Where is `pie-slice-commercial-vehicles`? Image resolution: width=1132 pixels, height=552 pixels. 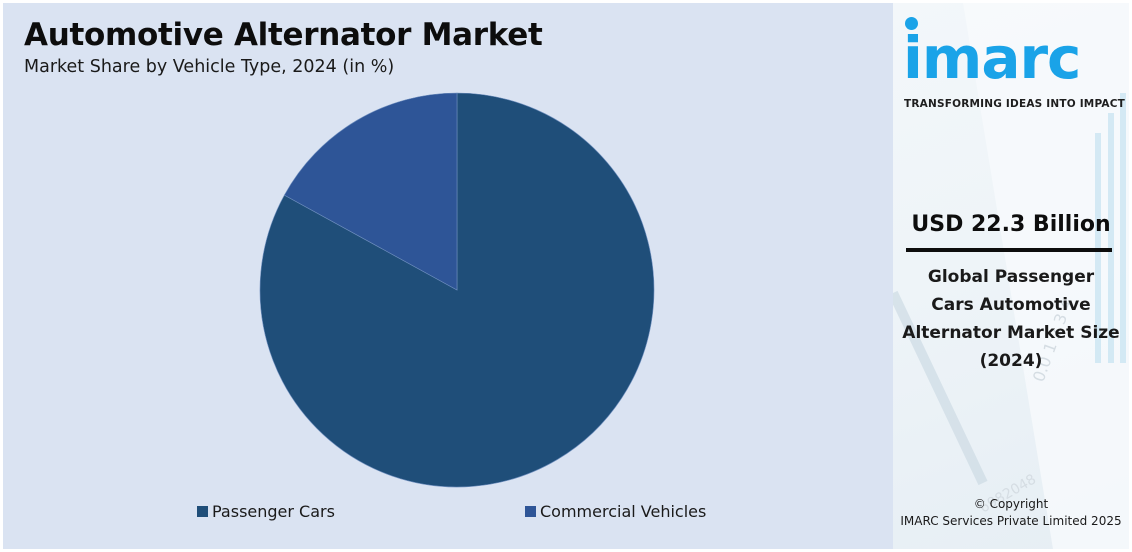 pie-slice-commercial-vehicles is located at coordinates (370, 191).